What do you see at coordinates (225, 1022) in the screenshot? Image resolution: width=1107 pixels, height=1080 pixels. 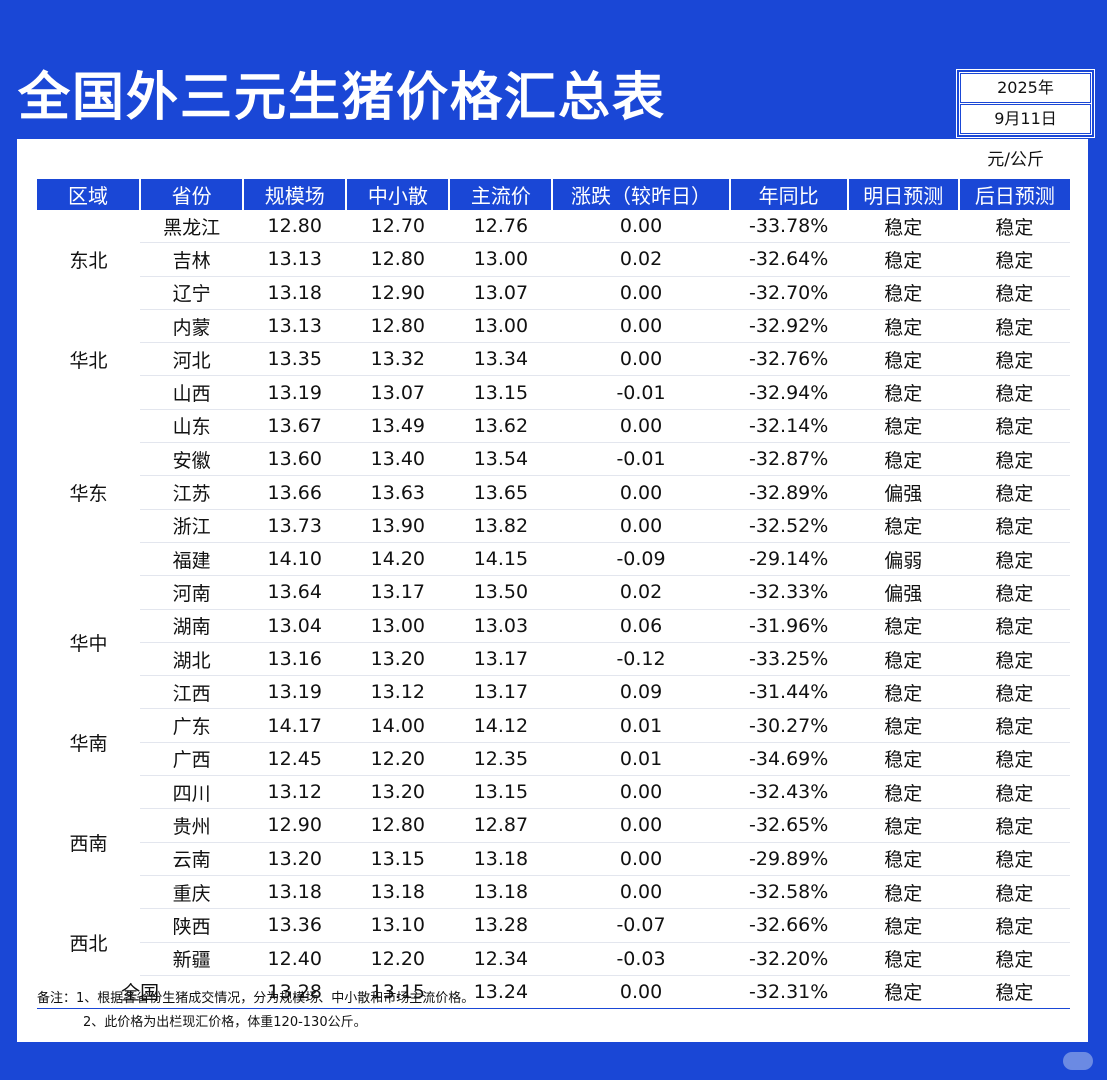 I see `footnote-line-2: 2、此价格为出栏现汇价格，体重120-130公斤。` at bounding box center [225, 1022].